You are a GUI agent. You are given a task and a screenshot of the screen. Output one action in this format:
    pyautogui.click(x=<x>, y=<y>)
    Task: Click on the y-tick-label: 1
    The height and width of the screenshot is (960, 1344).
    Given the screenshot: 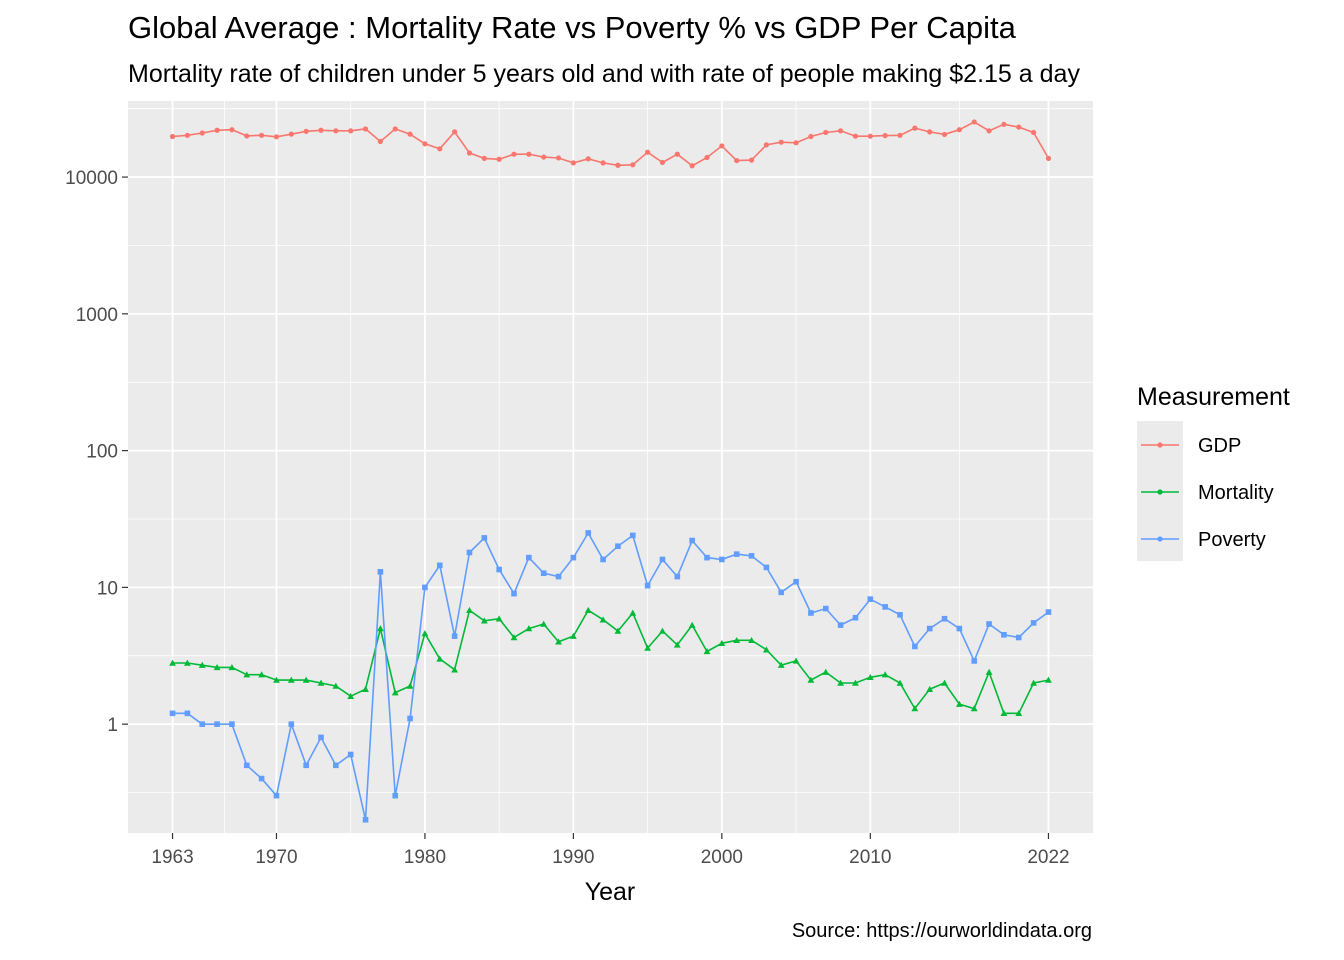 What is the action you would take?
    pyautogui.click(x=112, y=725)
    